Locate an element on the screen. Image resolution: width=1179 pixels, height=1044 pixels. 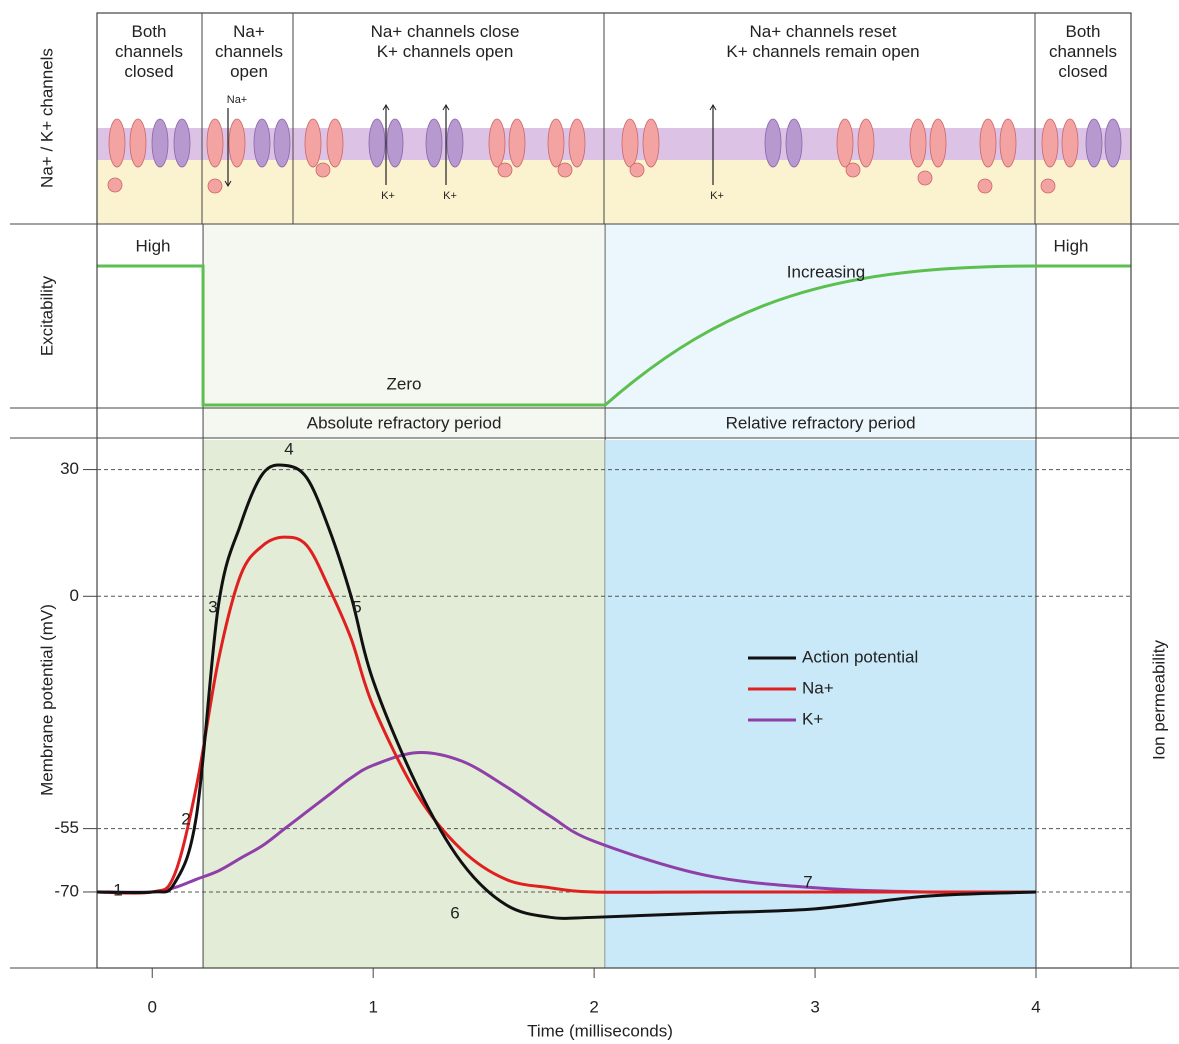
y-axis-label: Membrane potential (mV) is located at coordinates (46, 700).